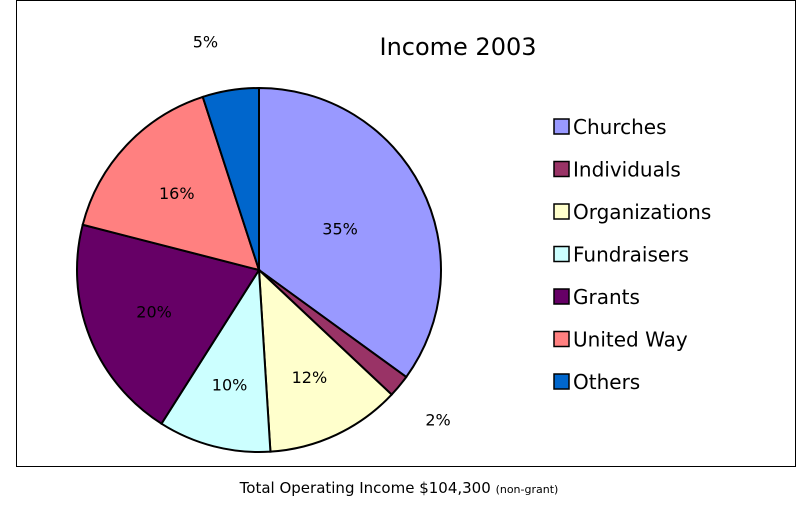 This screenshot has height=505, width=798. I want to click on slice-label-churches: 35%, so click(340, 229).